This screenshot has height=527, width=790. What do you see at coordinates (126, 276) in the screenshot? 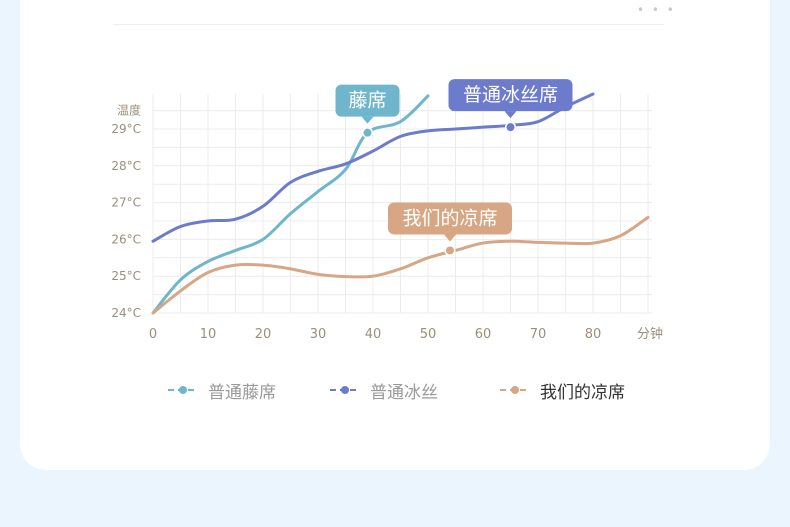
I see `y-tick-label: 25°C` at bounding box center [126, 276].